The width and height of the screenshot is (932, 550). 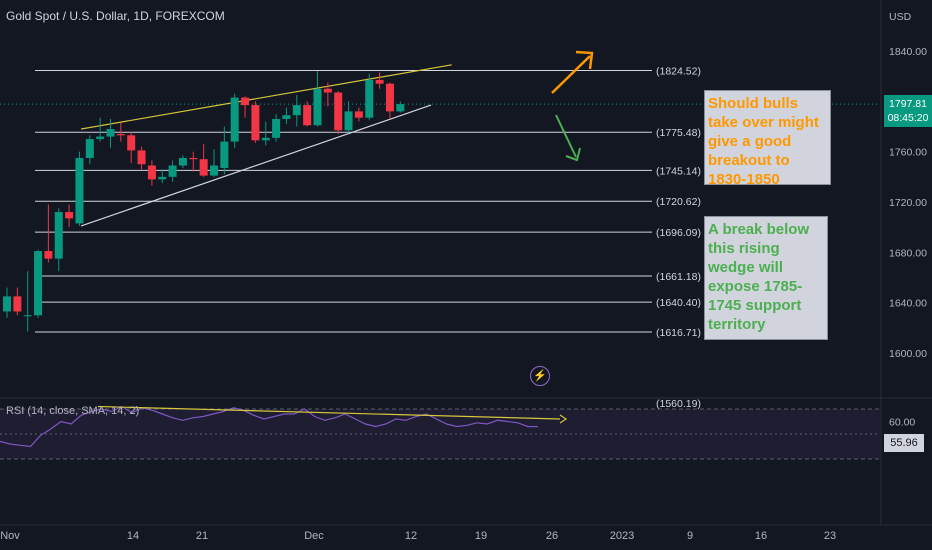 I want to click on time-tick-label: 12, so click(x=411, y=536).